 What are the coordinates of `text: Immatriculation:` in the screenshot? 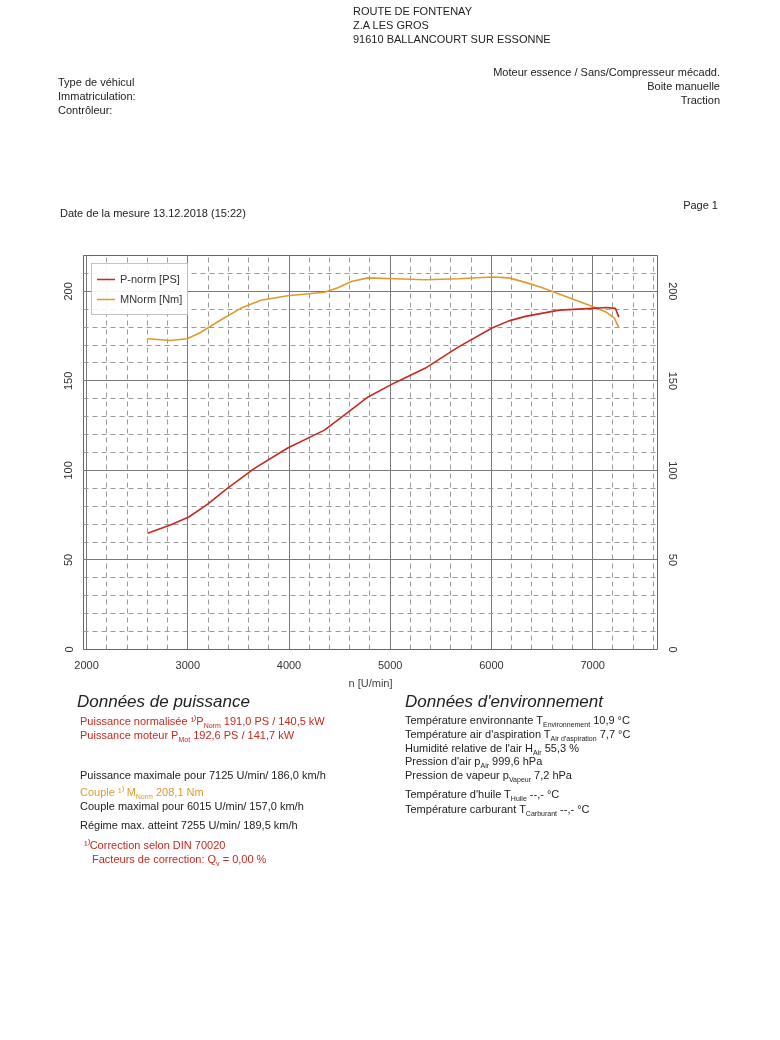 It's located at (97, 96).